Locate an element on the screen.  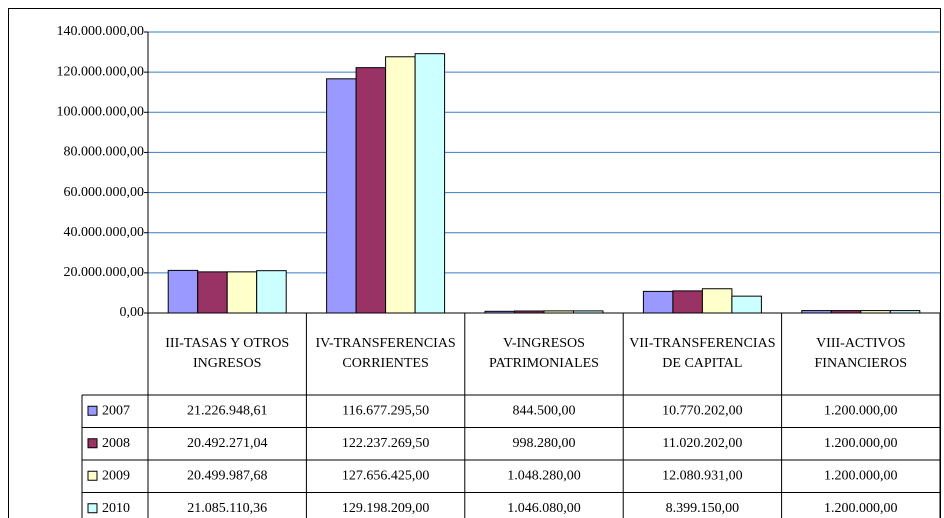
table-value: 998.280,00 is located at coordinates (544, 443).